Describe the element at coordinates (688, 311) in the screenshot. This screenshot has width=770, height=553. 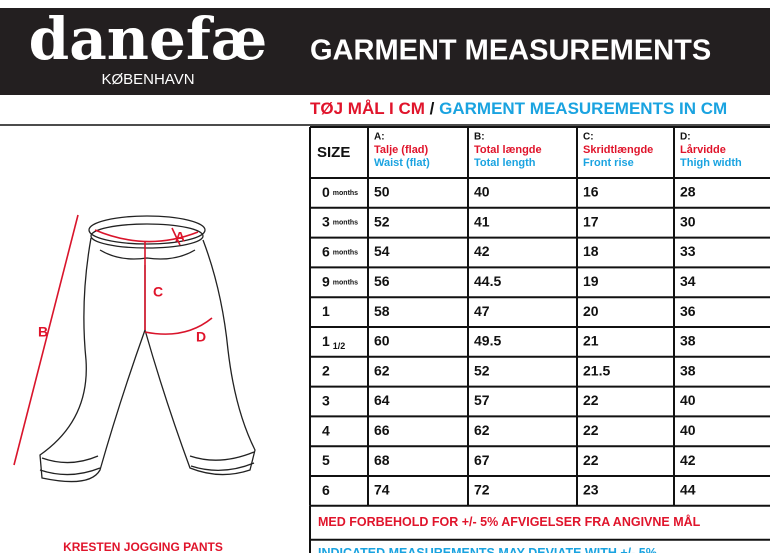
I see `measurement-cell: 36` at that location.